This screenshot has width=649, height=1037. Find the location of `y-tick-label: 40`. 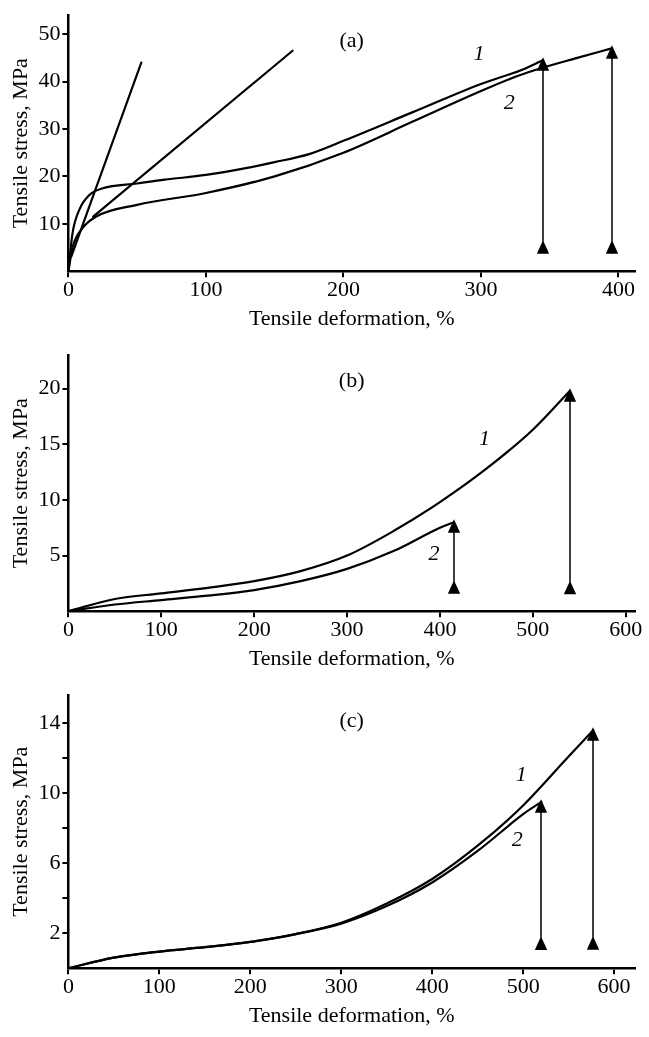

y-tick-label: 40 is located at coordinates (49, 80).